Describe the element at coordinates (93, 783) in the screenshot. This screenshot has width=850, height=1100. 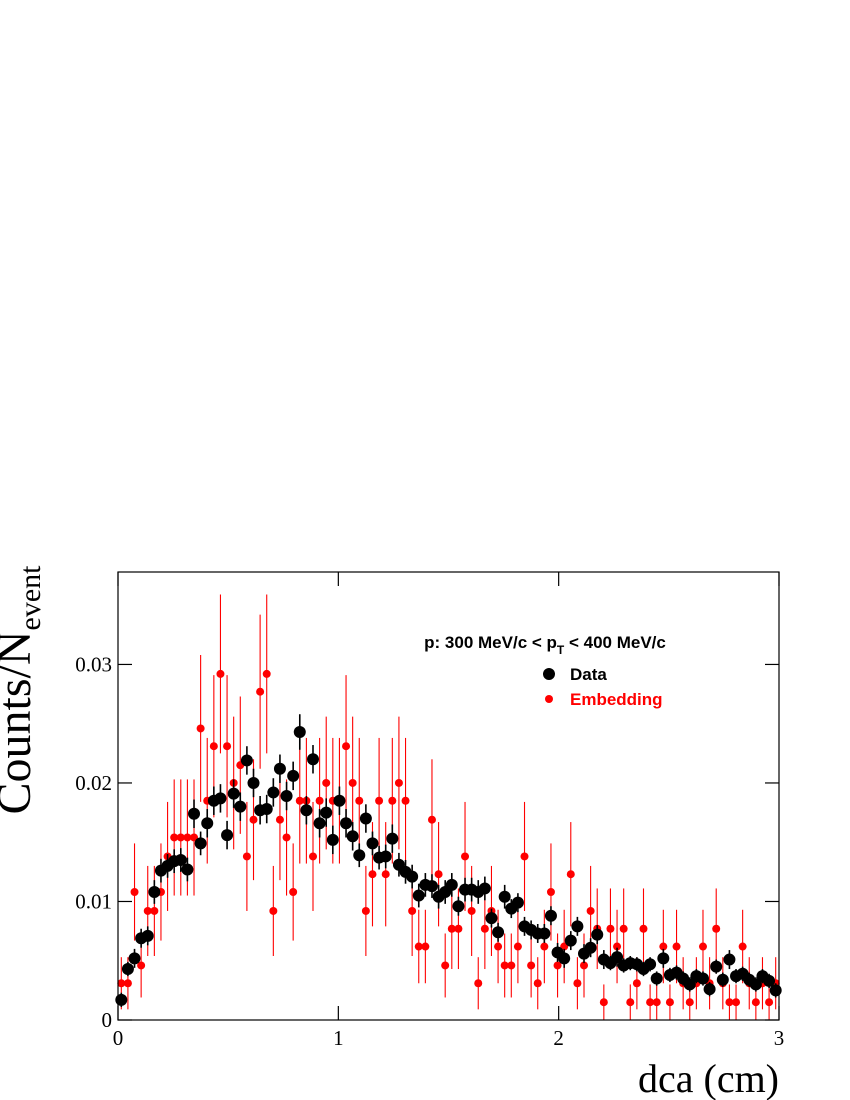
I see `y-tick-label: 0.02` at that location.